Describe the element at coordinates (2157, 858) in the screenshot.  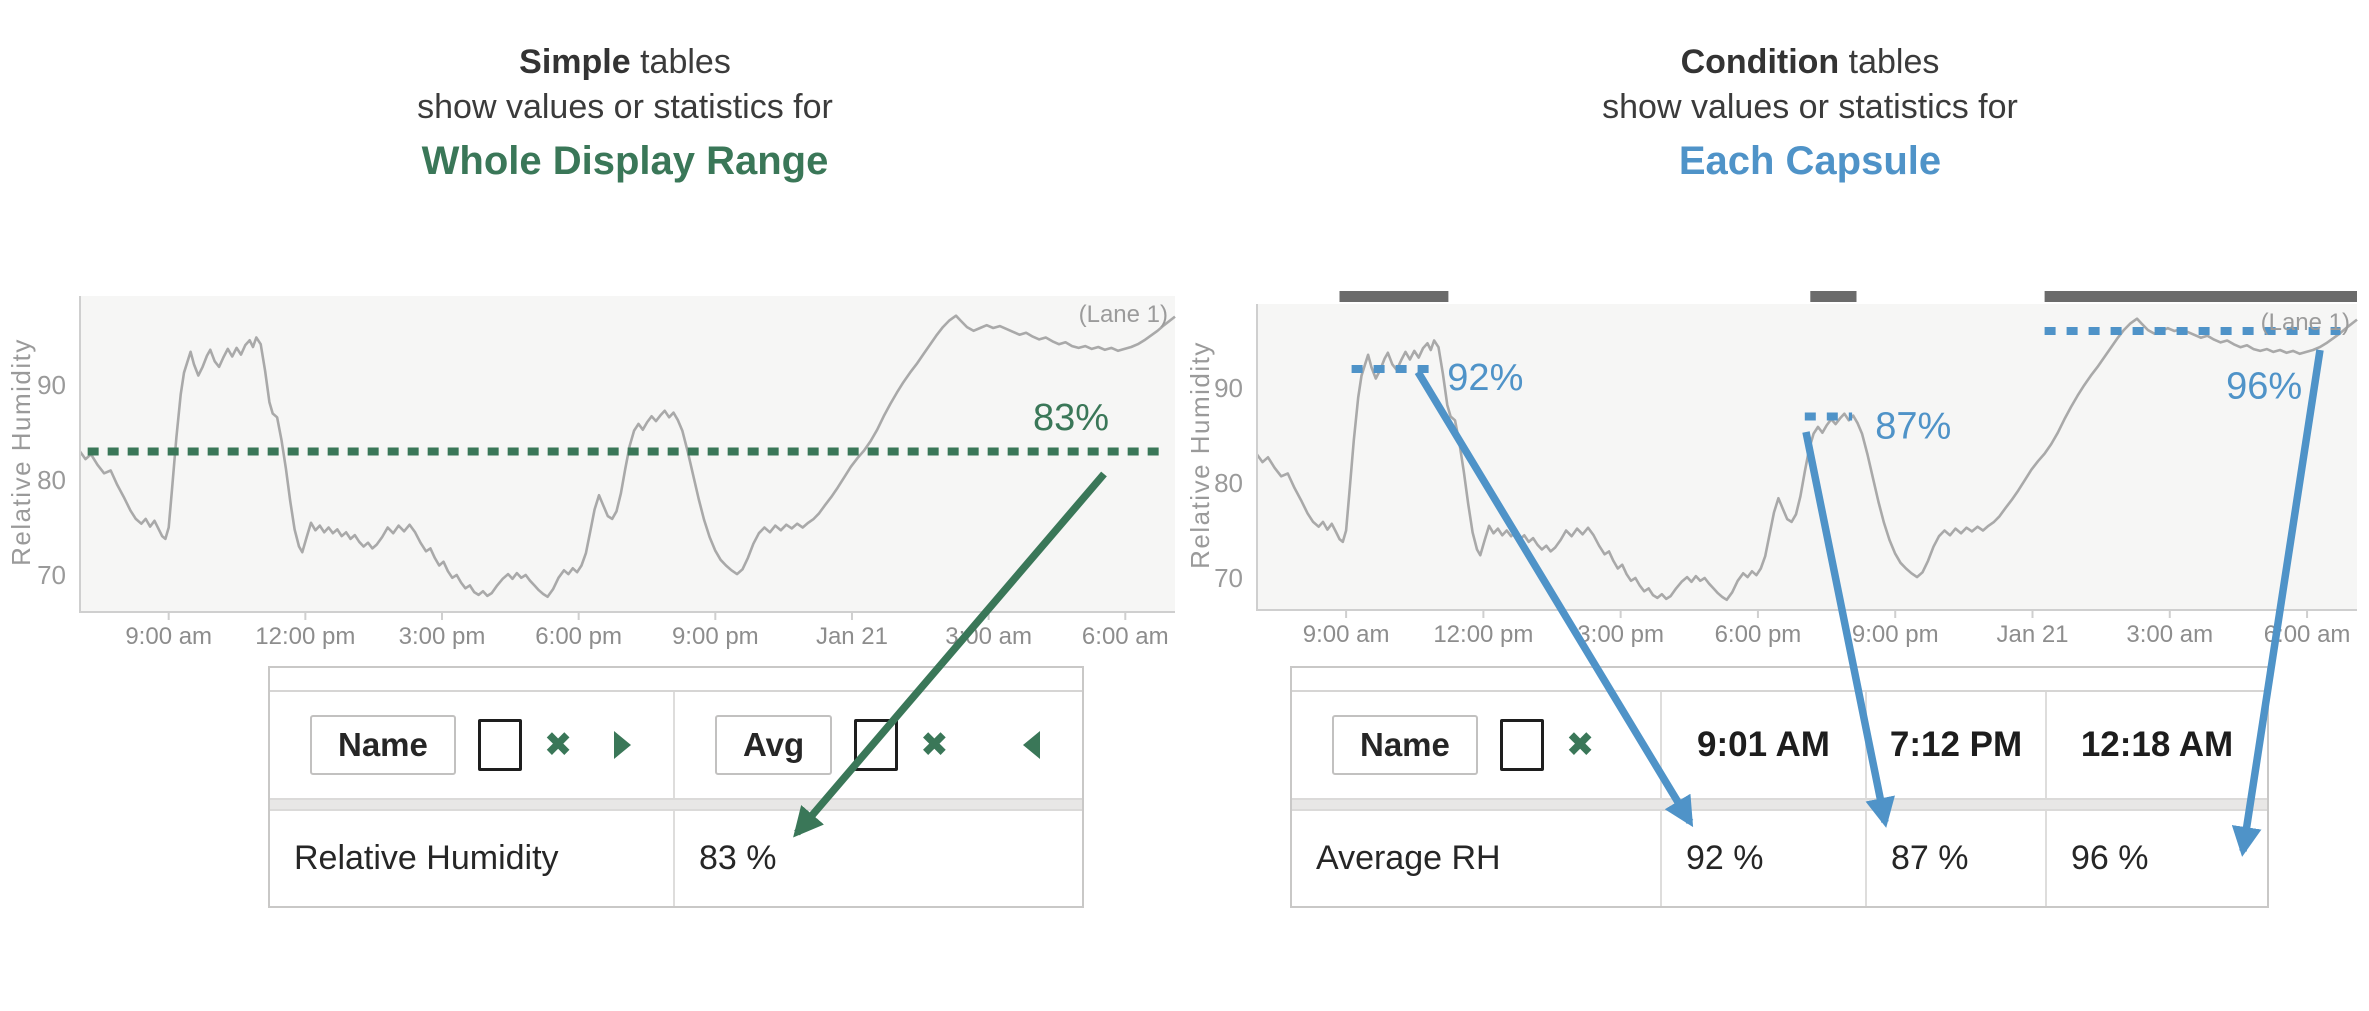
I see `capsule-value-cell-3: 96 %` at that location.